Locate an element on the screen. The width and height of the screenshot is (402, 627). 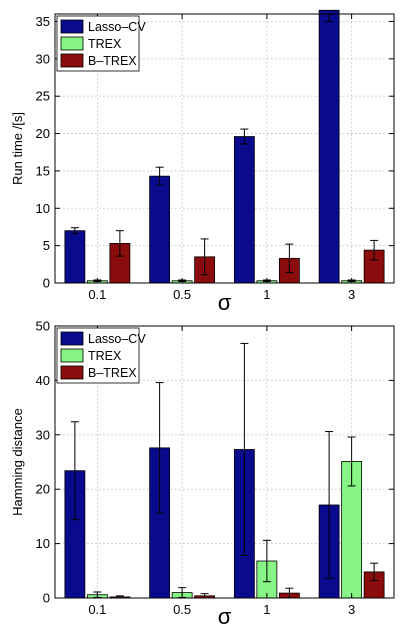
y-axis-label: Run time /[s] is located at coordinates (17, 148).